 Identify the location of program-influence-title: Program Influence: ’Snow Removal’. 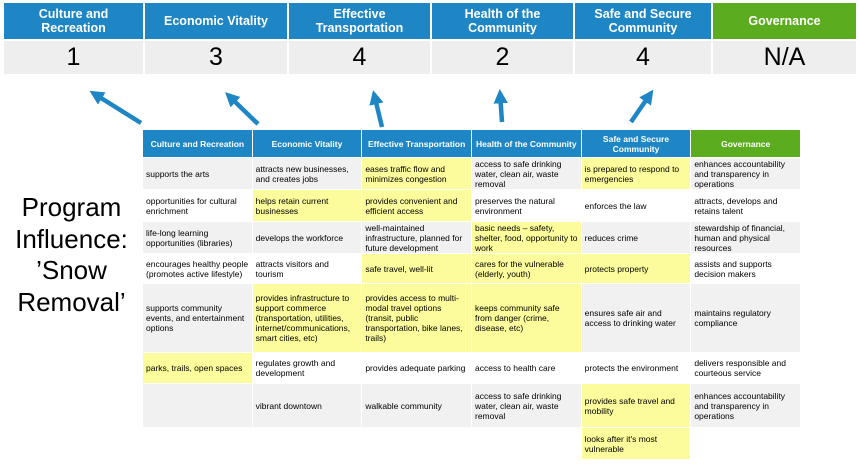
(71, 255).